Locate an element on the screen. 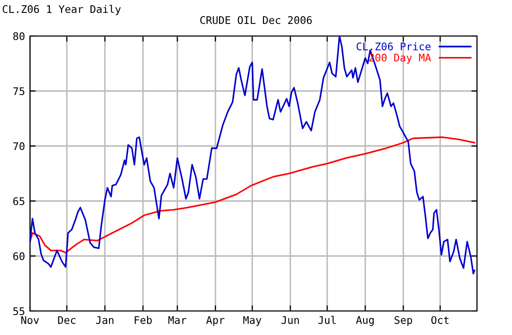 The image size is (512, 335). x-tick-label: May is located at coordinates (252, 321).